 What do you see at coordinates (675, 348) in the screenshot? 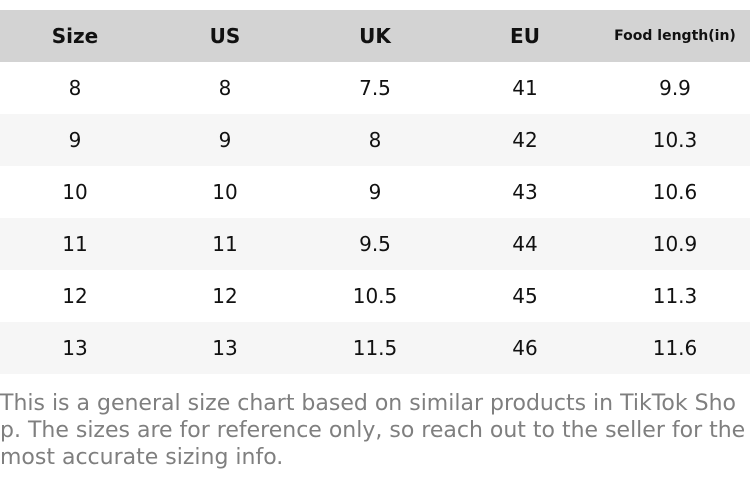
I see `cell-food-length: 11.6` at bounding box center [675, 348].